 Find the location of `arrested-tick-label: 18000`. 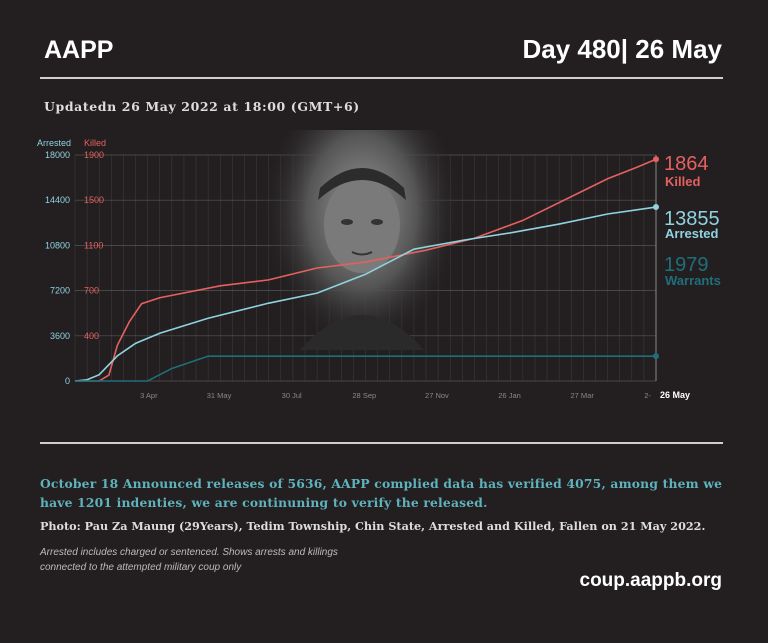

arrested-tick-label: 18000 is located at coordinates (57, 155).